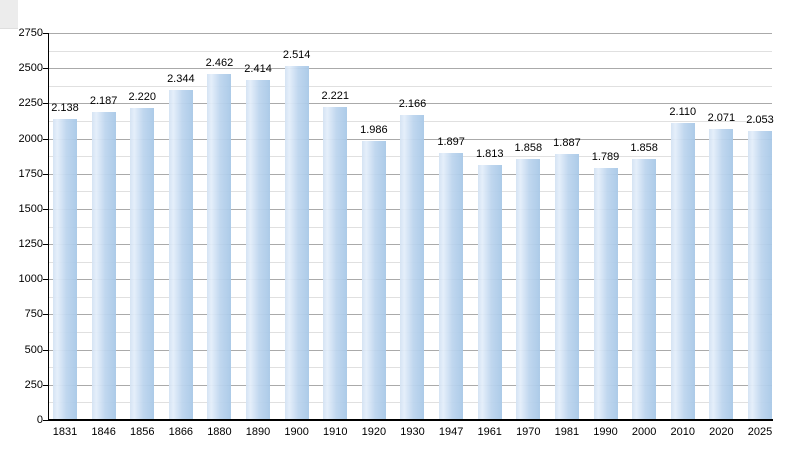 The width and height of the screenshot is (800, 450). What do you see at coordinates (567, 143) in the screenshot?
I see `bar-value-label: 1.887` at bounding box center [567, 143].